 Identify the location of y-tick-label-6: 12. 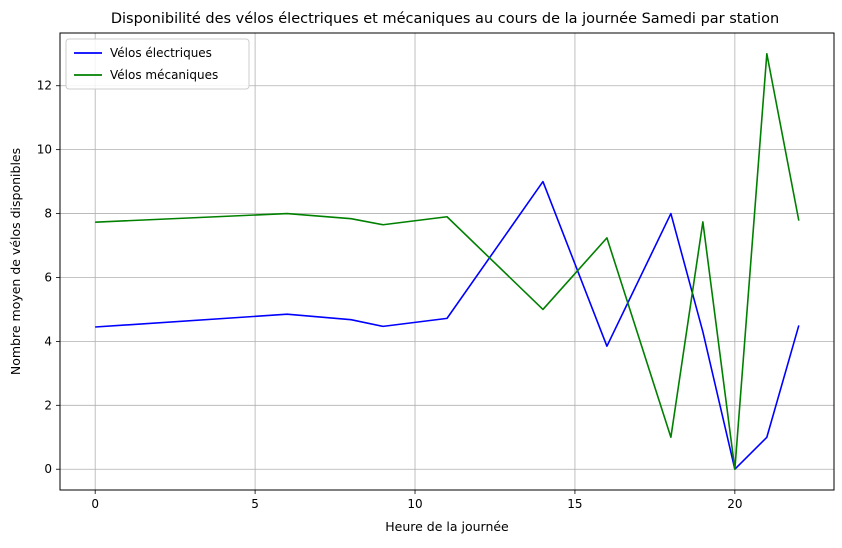
(44, 86).